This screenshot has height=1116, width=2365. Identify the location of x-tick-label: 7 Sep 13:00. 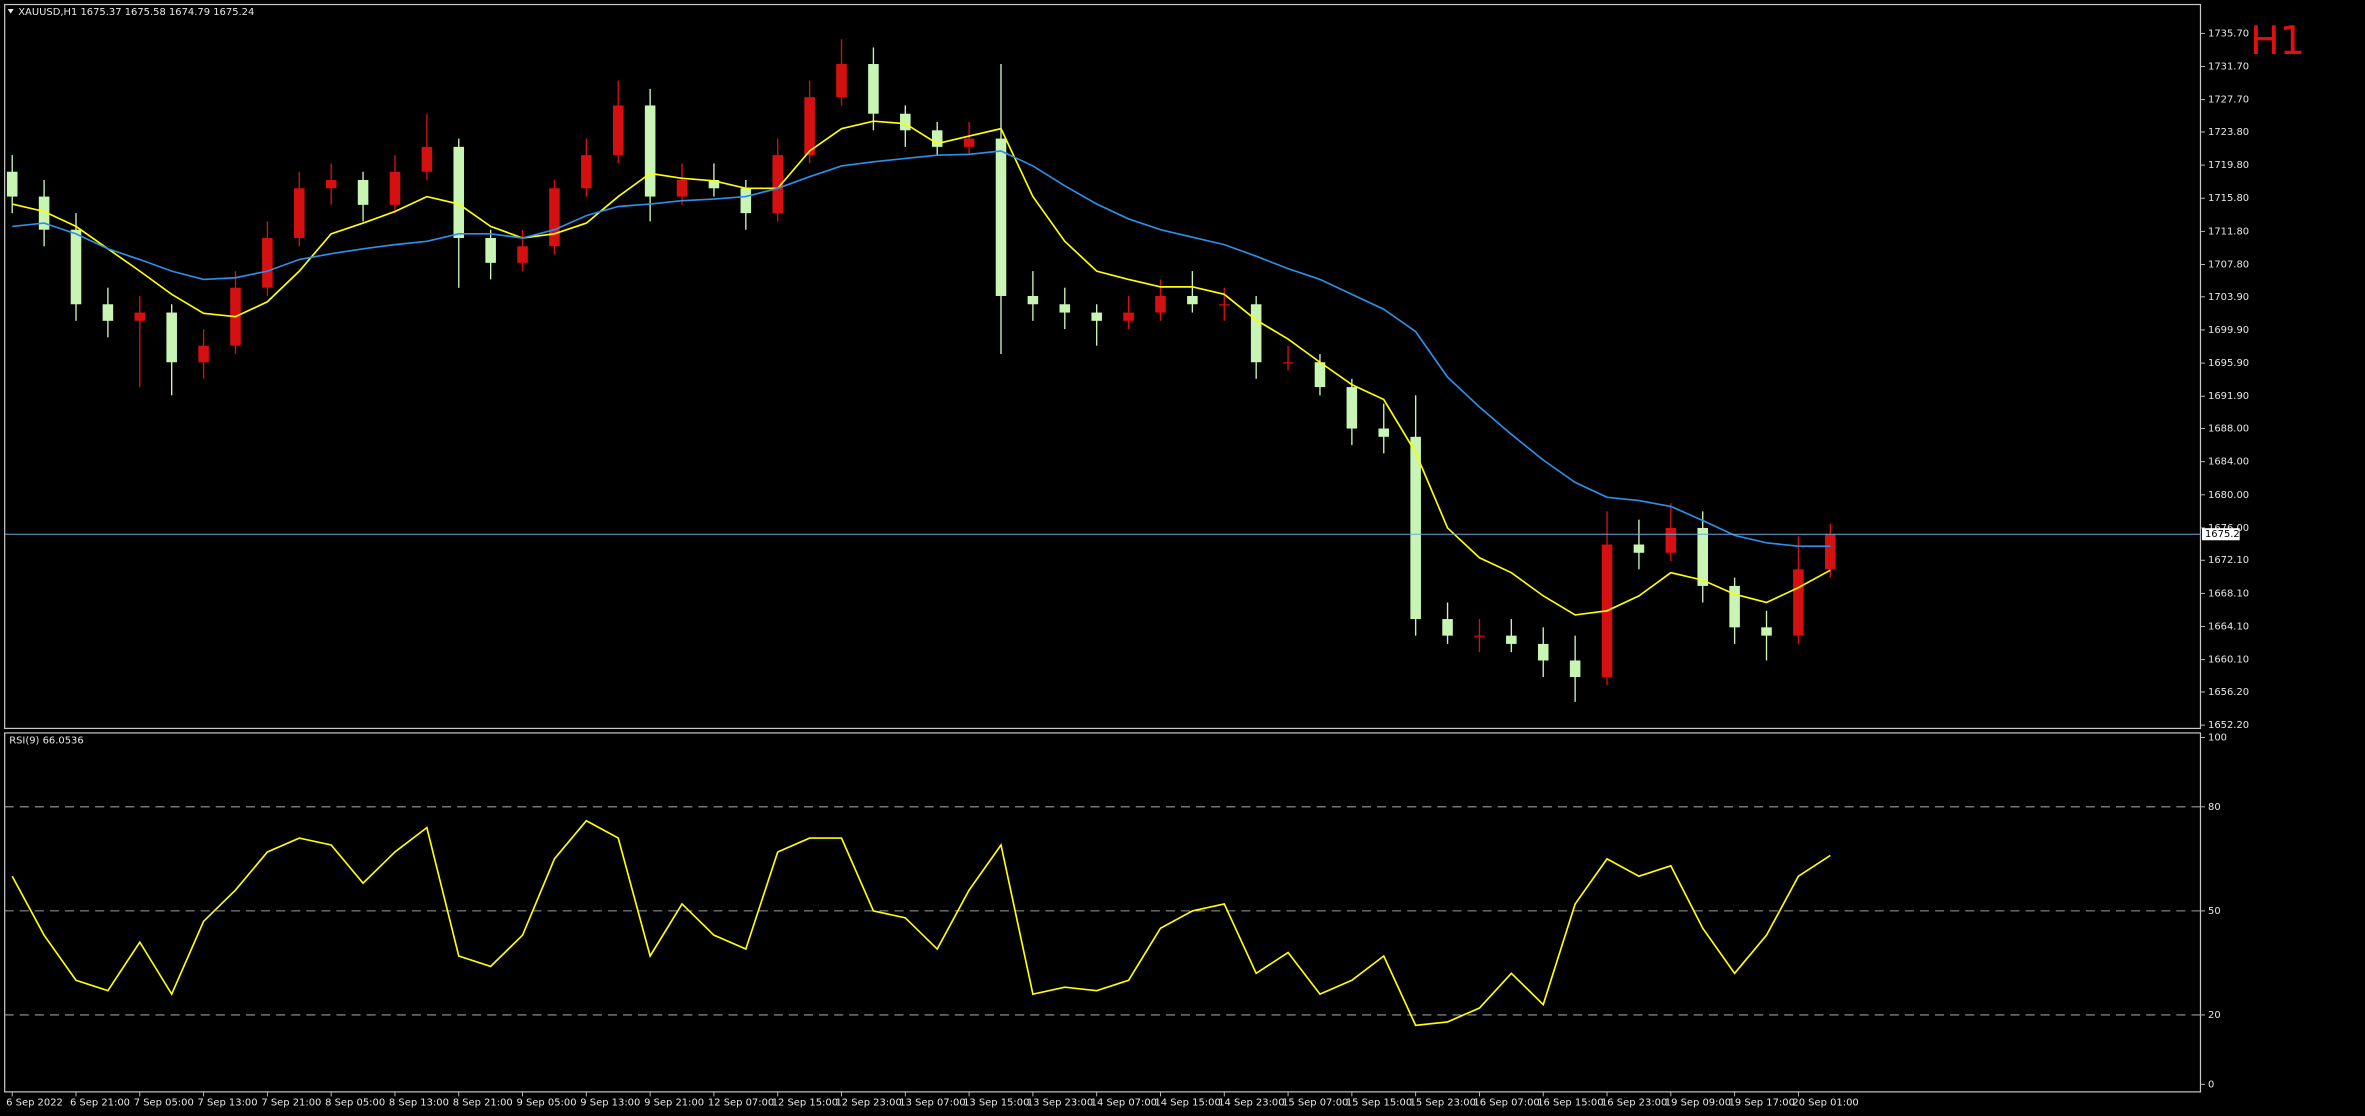
(228, 1102).